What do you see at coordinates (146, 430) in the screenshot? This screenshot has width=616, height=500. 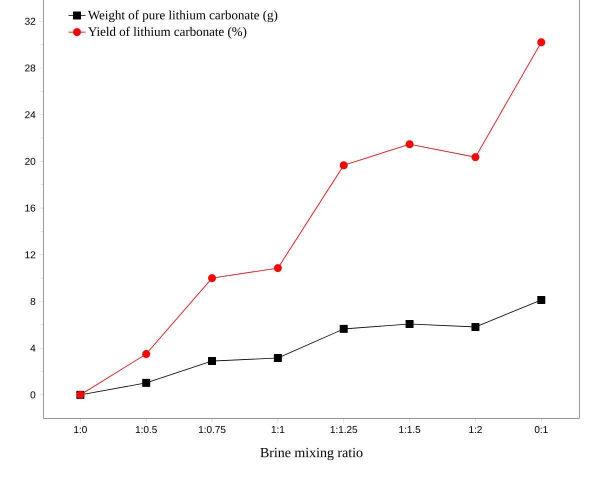 I see `x-tick-label: 1:0.5` at bounding box center [146, 430].